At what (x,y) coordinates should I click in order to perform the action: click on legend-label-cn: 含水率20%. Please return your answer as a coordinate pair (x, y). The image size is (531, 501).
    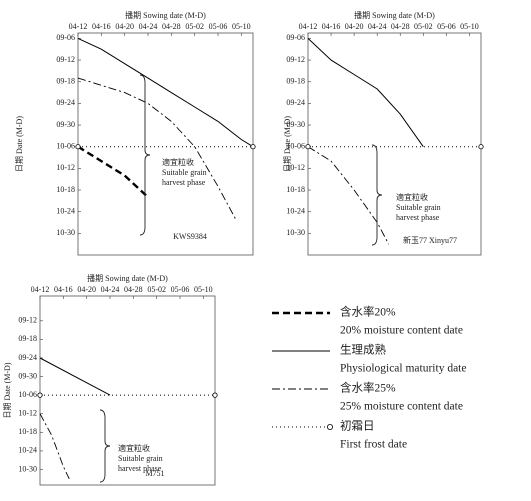
    Looking at the image, I should click on (368, 312).